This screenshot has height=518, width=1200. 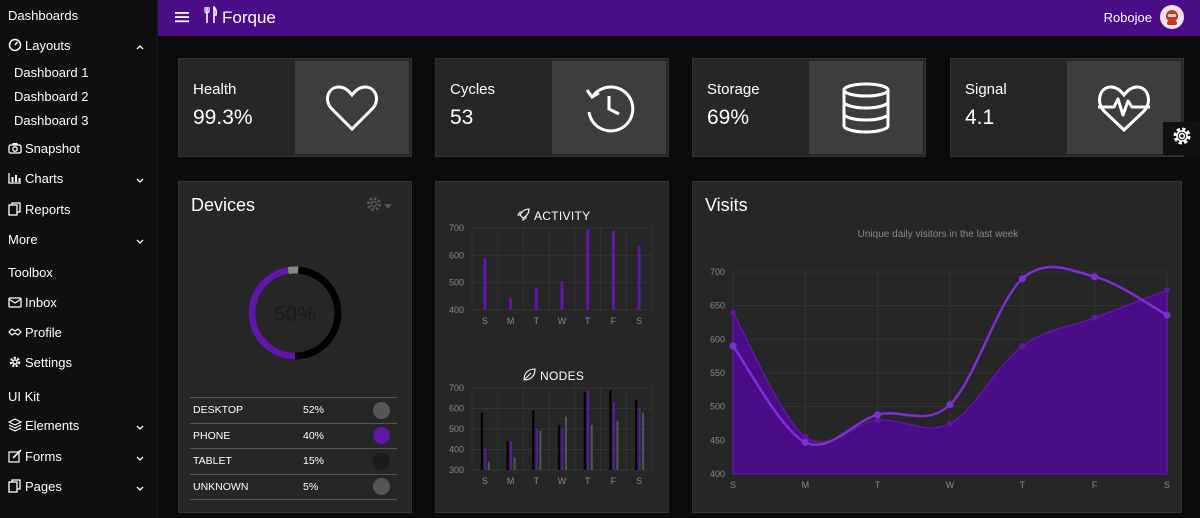 What do you see at coordinates (48, 362) in the screenshot?
I see `sidebar-item-label: Settings` at bounding box center [48, 362].